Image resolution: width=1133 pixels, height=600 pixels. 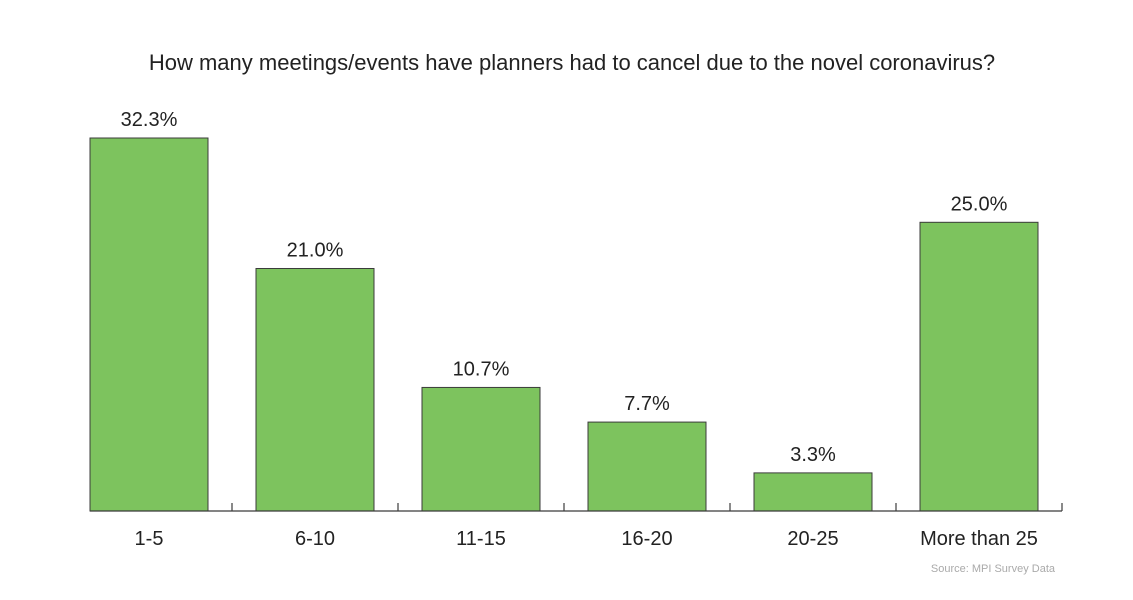 What do you see at coordinates (979, 539) in the screenshot?
I see `category-label: More than 25` at bounding box center [979, 539].